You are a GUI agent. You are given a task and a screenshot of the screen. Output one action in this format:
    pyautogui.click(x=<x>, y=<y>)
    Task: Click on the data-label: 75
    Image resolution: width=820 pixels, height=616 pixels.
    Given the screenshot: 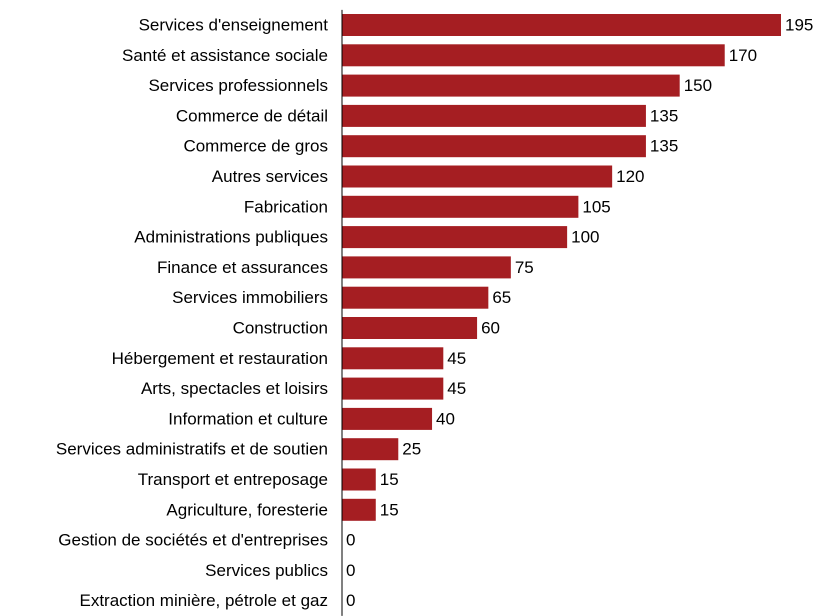 What is the action you would take?
    pyautogui.click(x=524, y=267)
    